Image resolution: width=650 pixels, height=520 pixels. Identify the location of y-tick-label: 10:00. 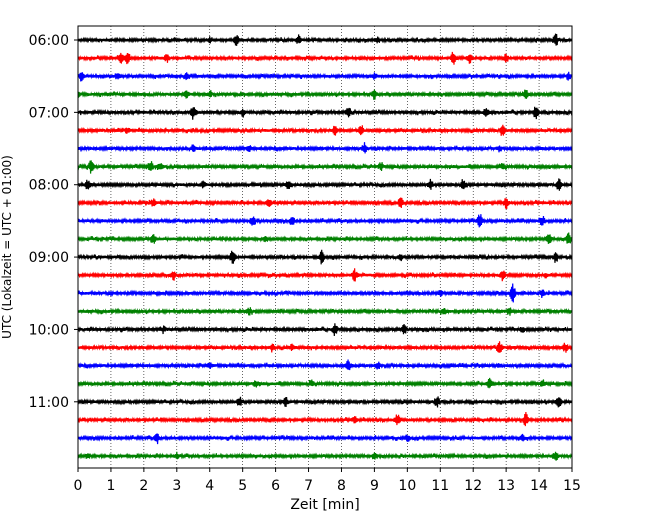
(49, 330).